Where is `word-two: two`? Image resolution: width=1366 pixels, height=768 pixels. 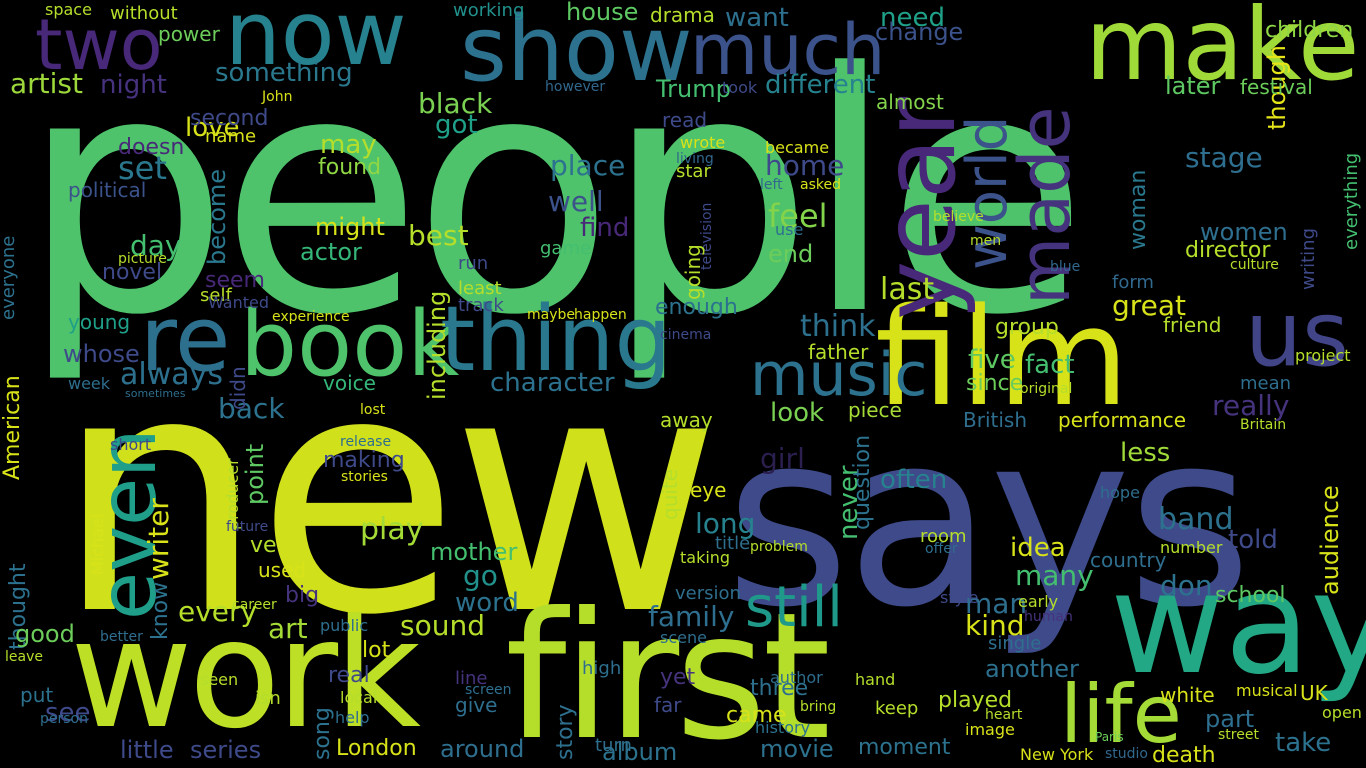
word-two: two is located at coordinates (99, 45).